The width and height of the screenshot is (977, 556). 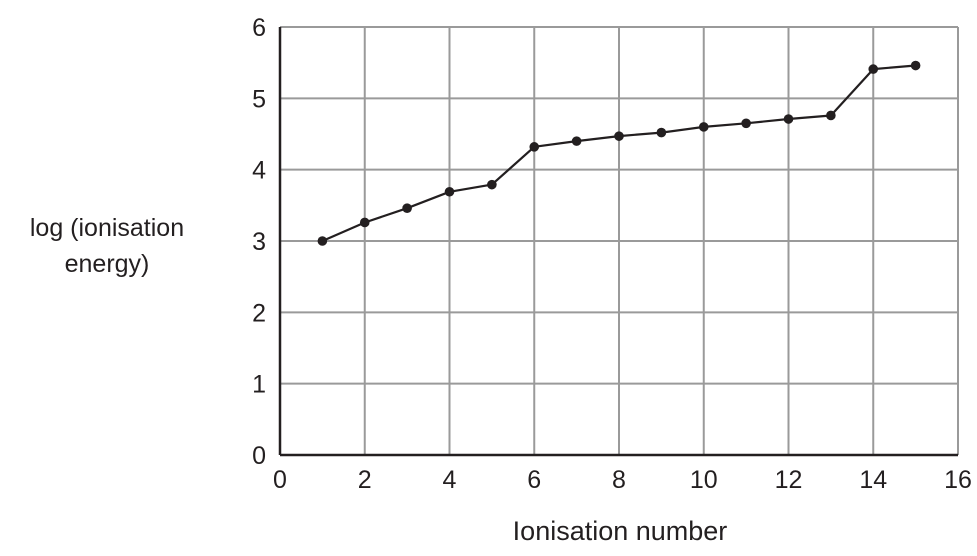 I want to click on y-tick-label-4: 4, so click(x=259, y=171).